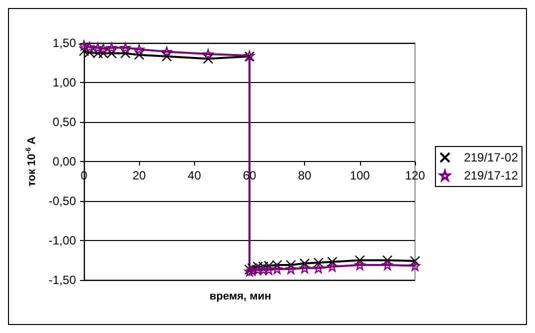  What do you see at coordinates (62, 201) in the screenshot?
I see `y-tick-label: -0,50` at bounding box center [62, 201].